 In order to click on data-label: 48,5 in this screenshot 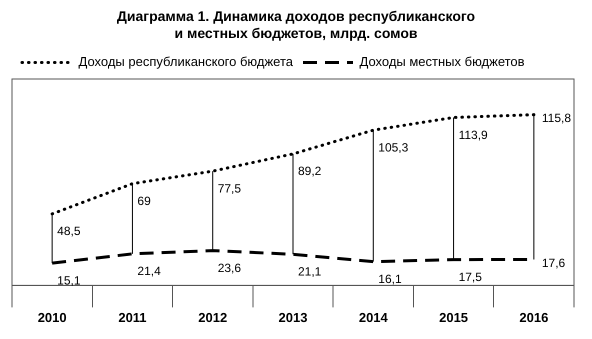, I will do `click(69, 231)`.